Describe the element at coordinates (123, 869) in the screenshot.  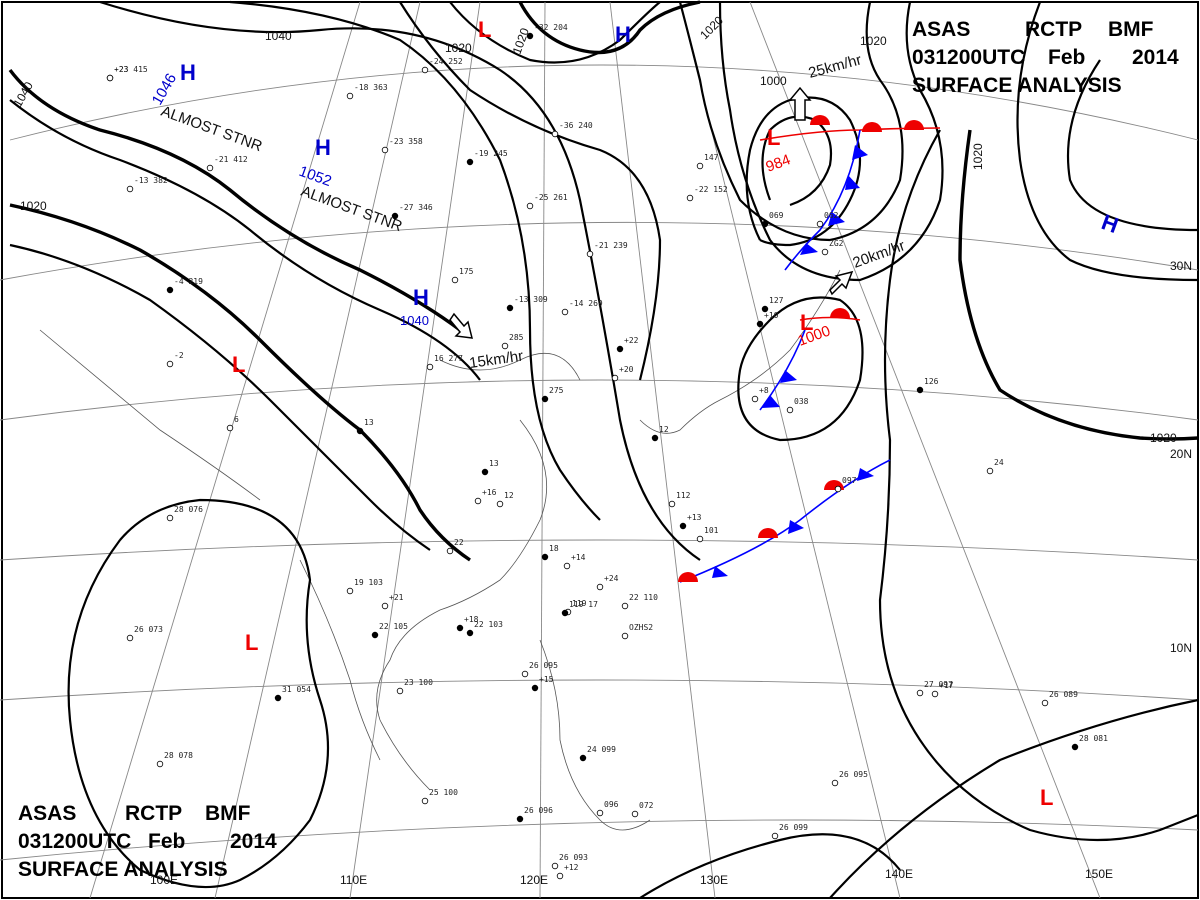
I see `header-title: SURFACE ANALYSIS` at that location.